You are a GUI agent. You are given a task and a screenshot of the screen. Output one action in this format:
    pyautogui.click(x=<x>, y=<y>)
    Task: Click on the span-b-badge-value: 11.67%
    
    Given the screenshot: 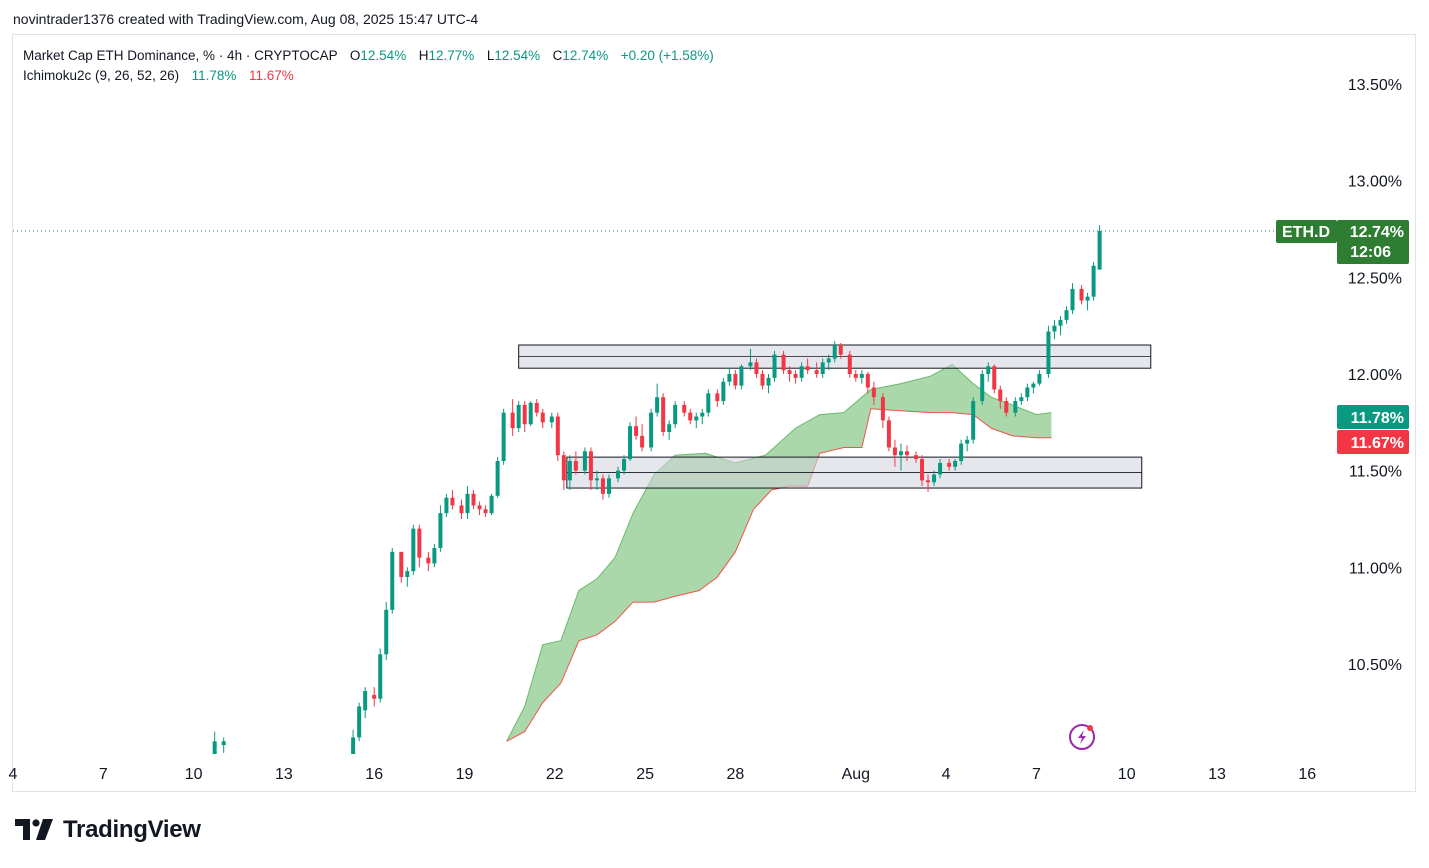 What is the action you would take?
    pyautogui.click(x=1377, y=443)
    